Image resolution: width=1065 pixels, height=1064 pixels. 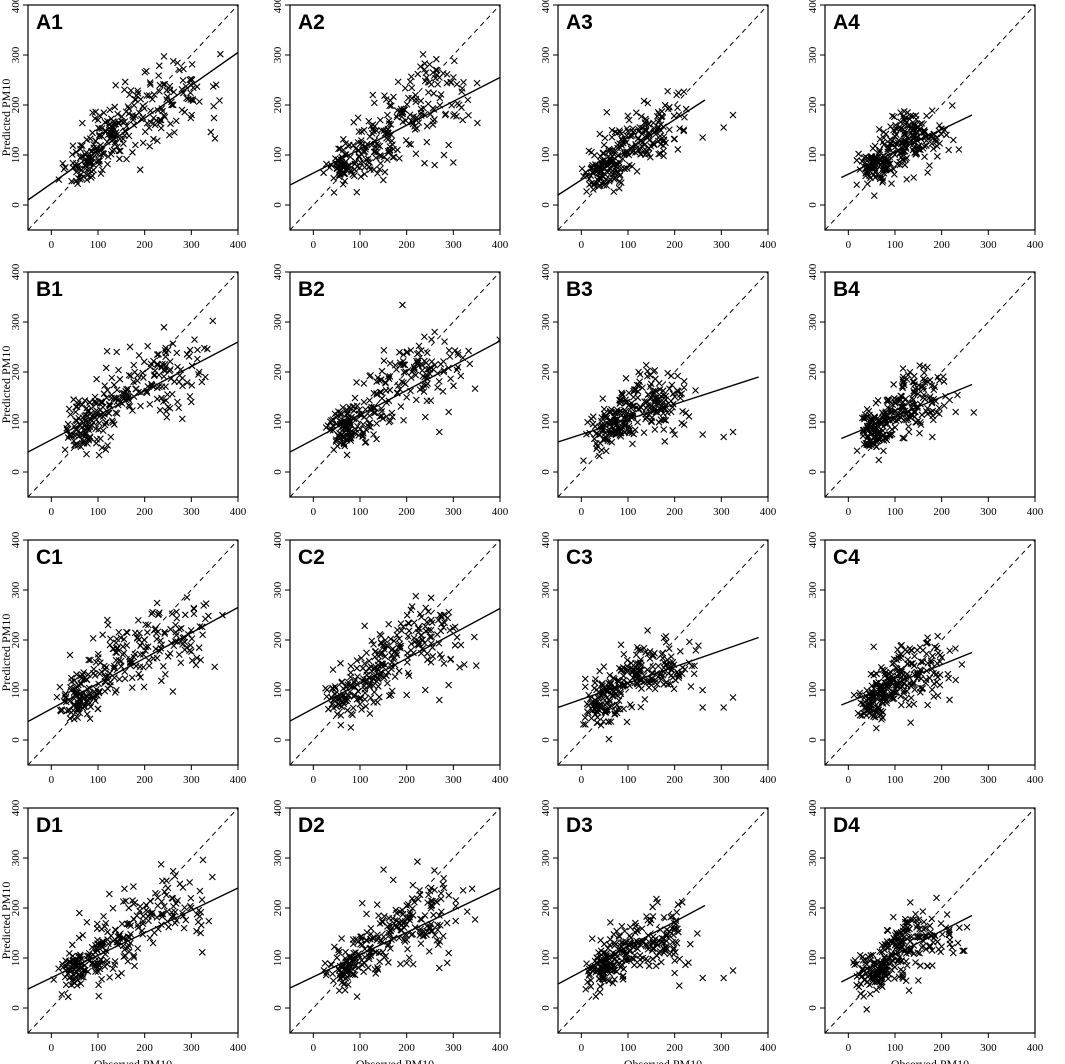 What do you see at coordinates (406, 1048) in the screenshot?
I see `x-tick-label: 200` at bounding box center [406, 1048].